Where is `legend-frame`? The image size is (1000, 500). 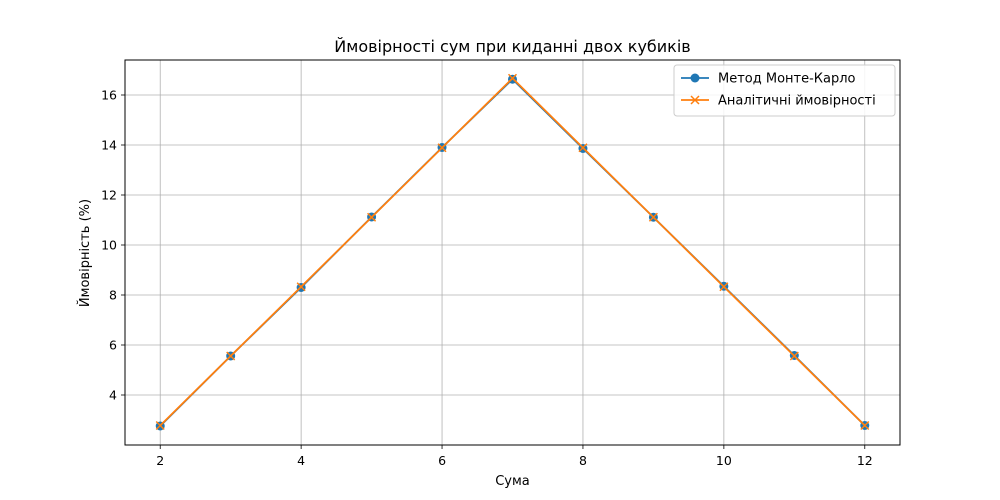 legend-frame is located at coordinates (784, 90).